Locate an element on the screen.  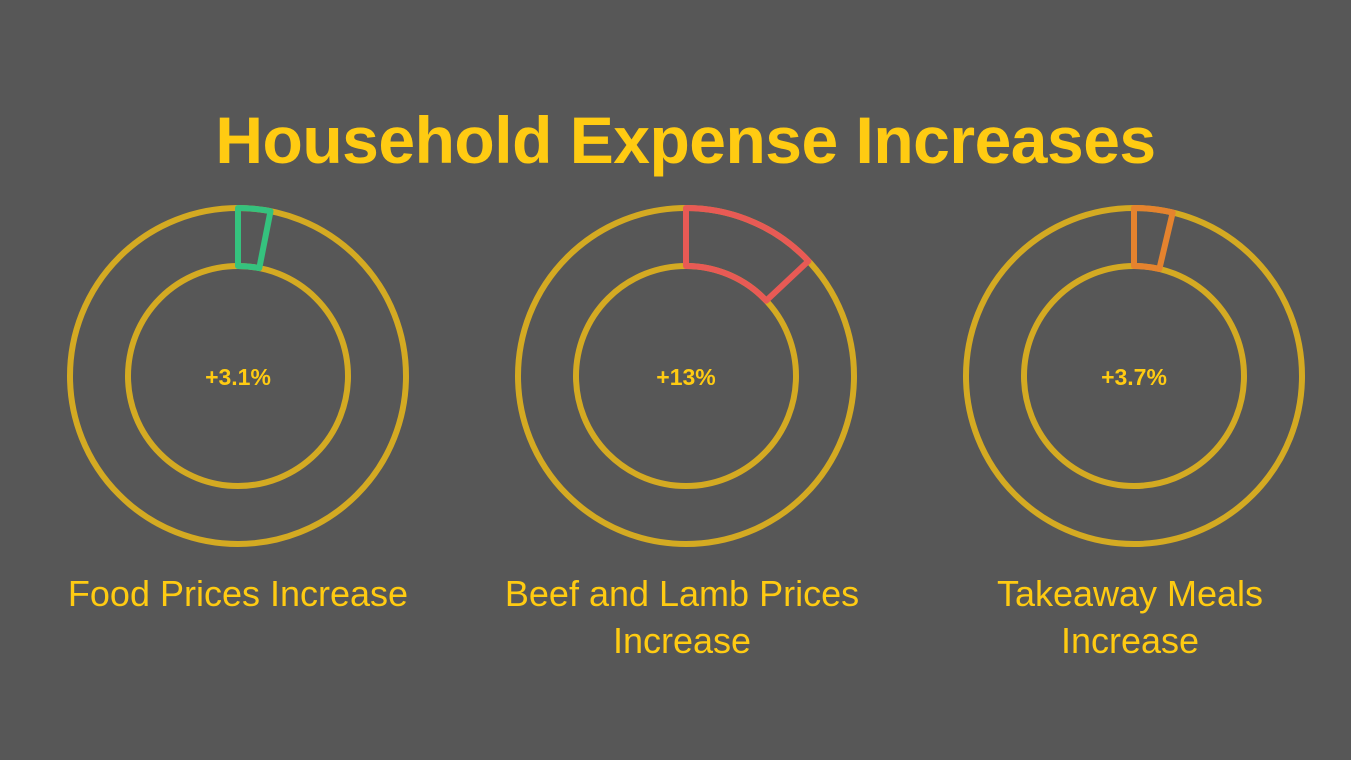
label-beef-lamb-prices: Beef and Lamb Prices Increase is located at coordinates (682, 617).